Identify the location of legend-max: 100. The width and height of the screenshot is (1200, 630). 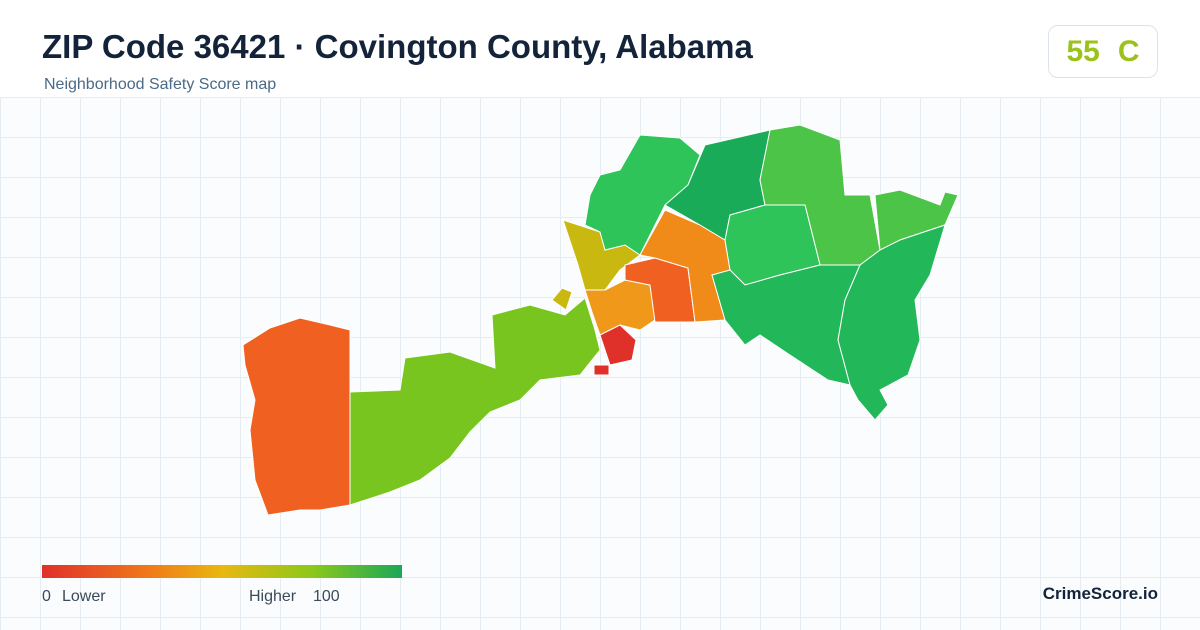
(326, 596).